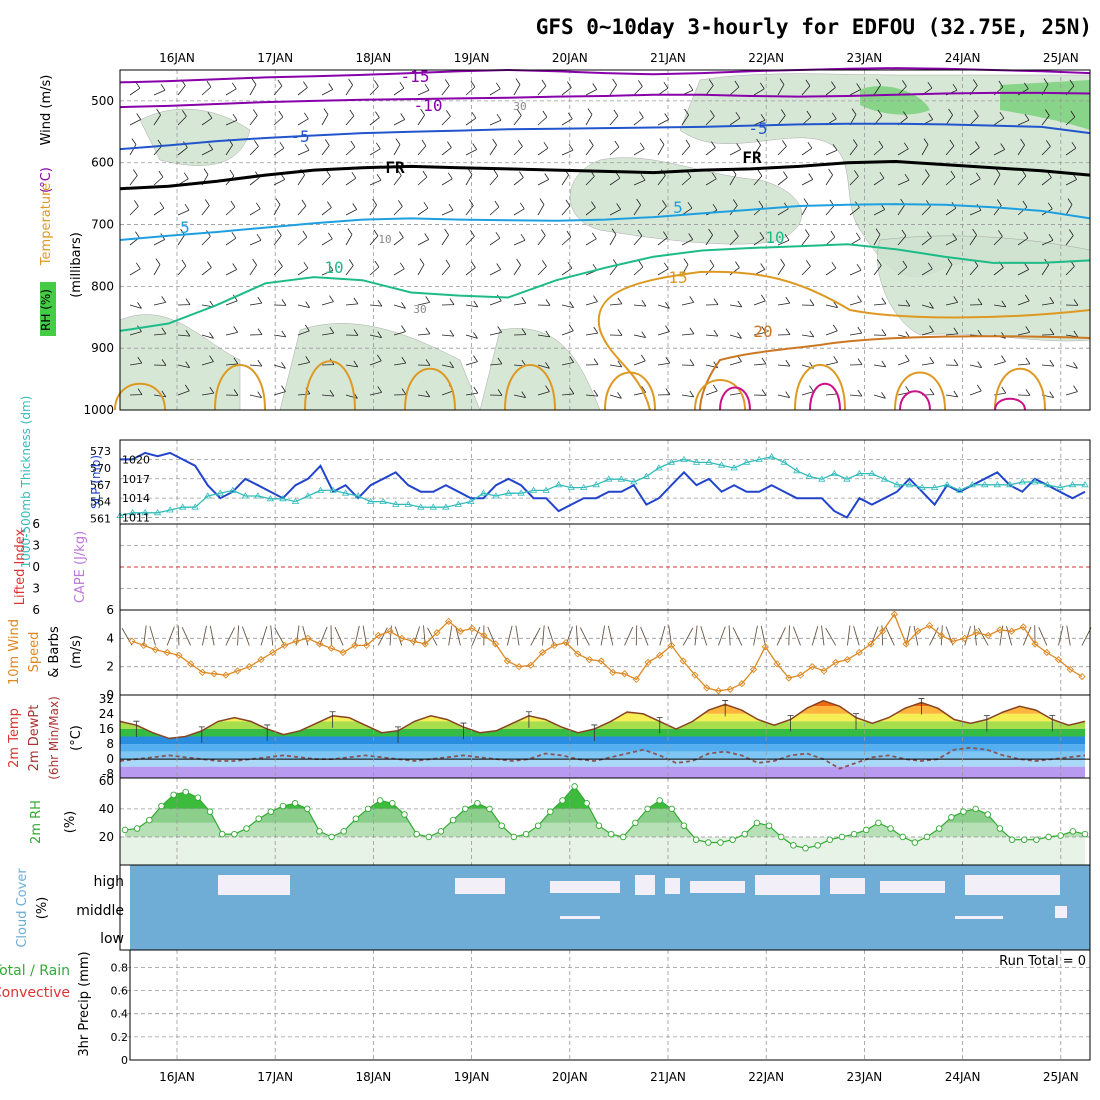  Describe the element at coordinates (70, 822) in the screenshot. I see `ylabel-rh-unit: (%)` at that location.